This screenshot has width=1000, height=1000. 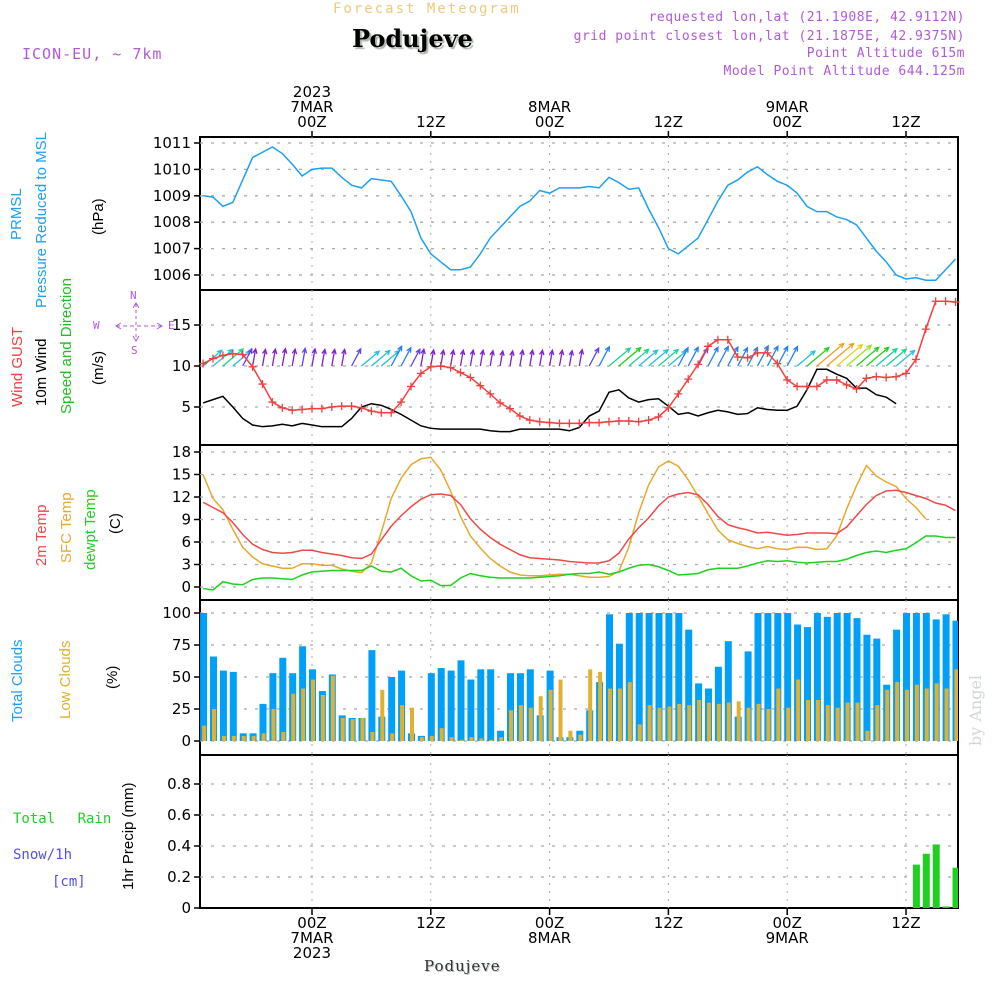 What do you see at coordinates (186, 908) in the screenshot?
I see `y-tick-label: 0` at bounding box center [186, 908].